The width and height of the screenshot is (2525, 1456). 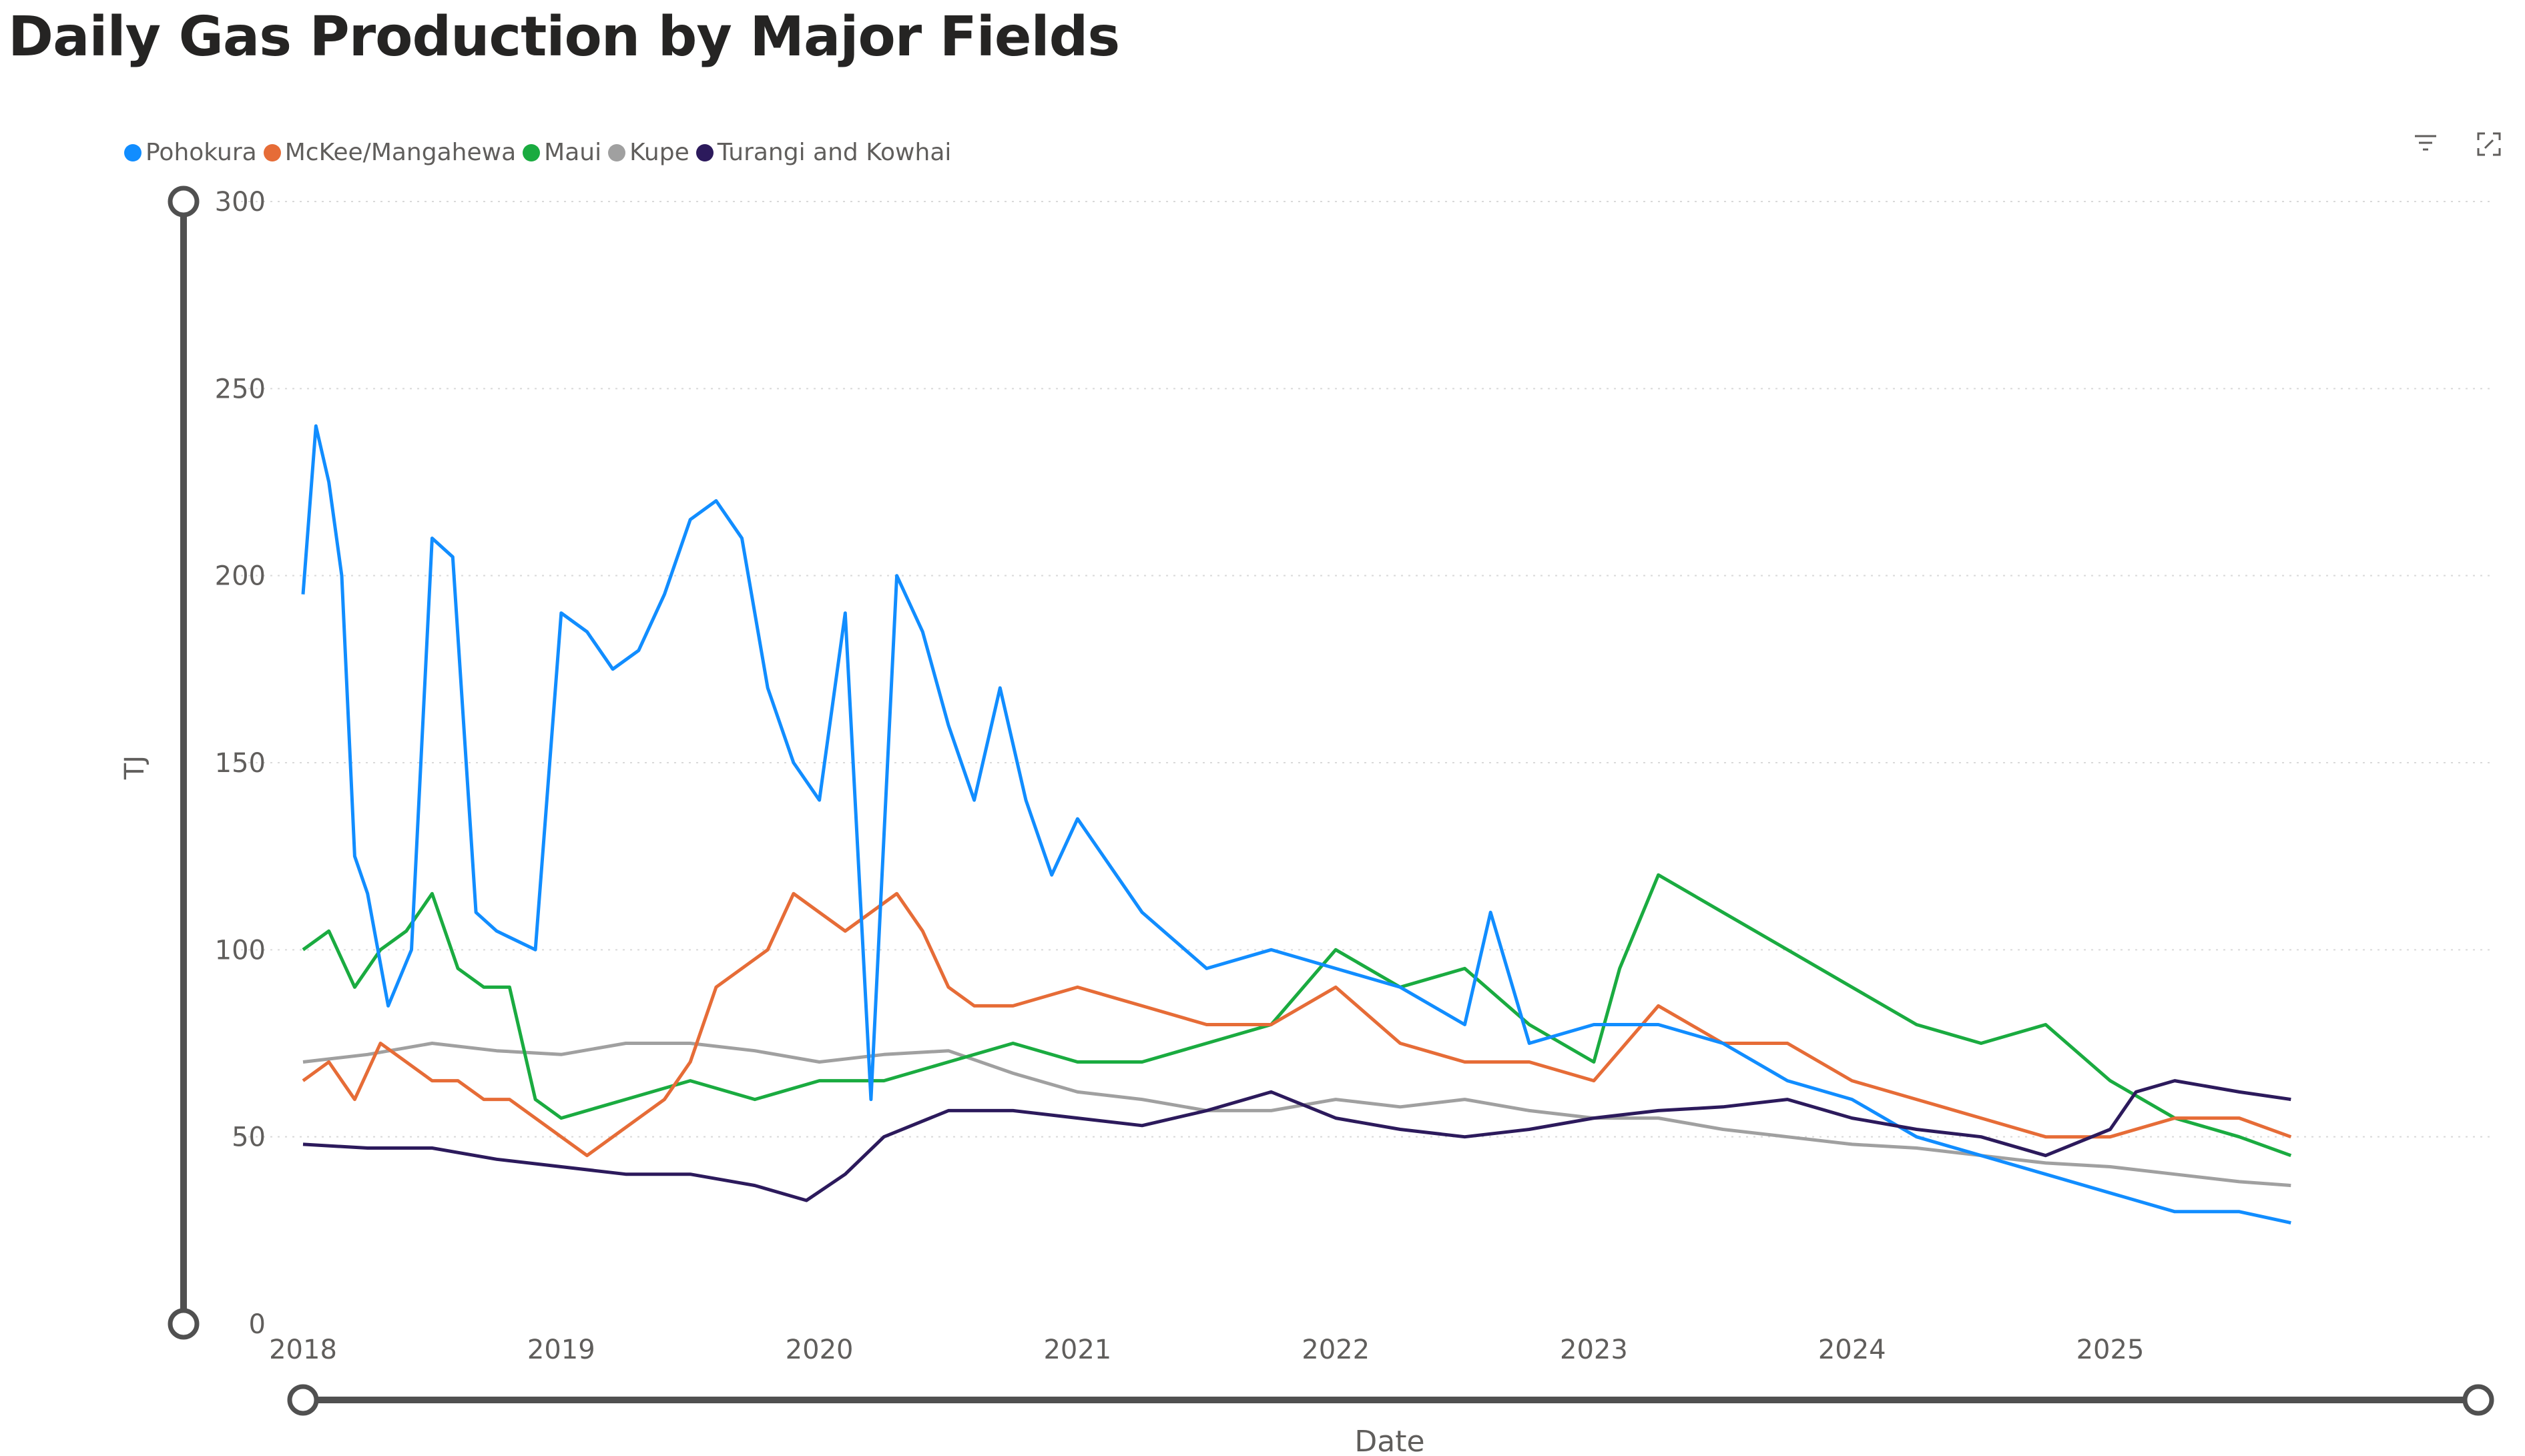 I want to click on focus-mode-icon-glyph, so click(x=2489, y=144).